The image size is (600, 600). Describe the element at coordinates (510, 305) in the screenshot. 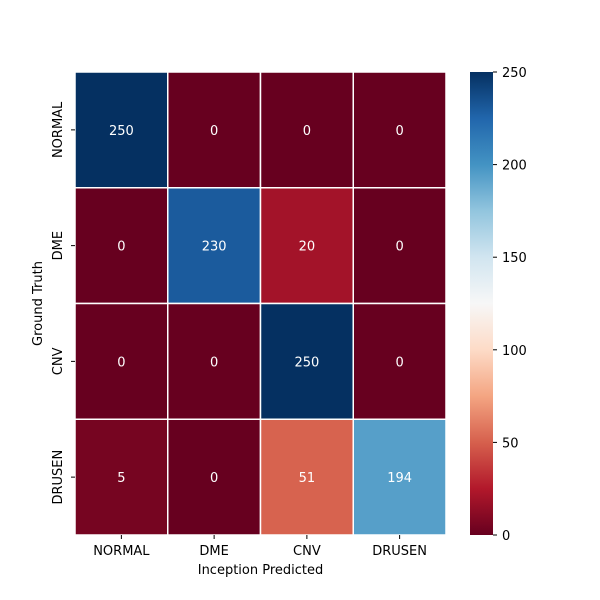

I see `colorbar-ticks: 0 50 100 150 200 250` at that location.